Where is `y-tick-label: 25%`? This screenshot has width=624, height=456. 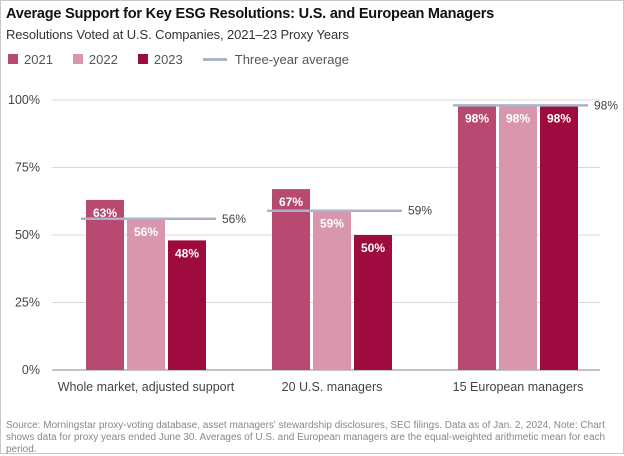
y-tick-label: 25% is located at coordinates (27, 303).